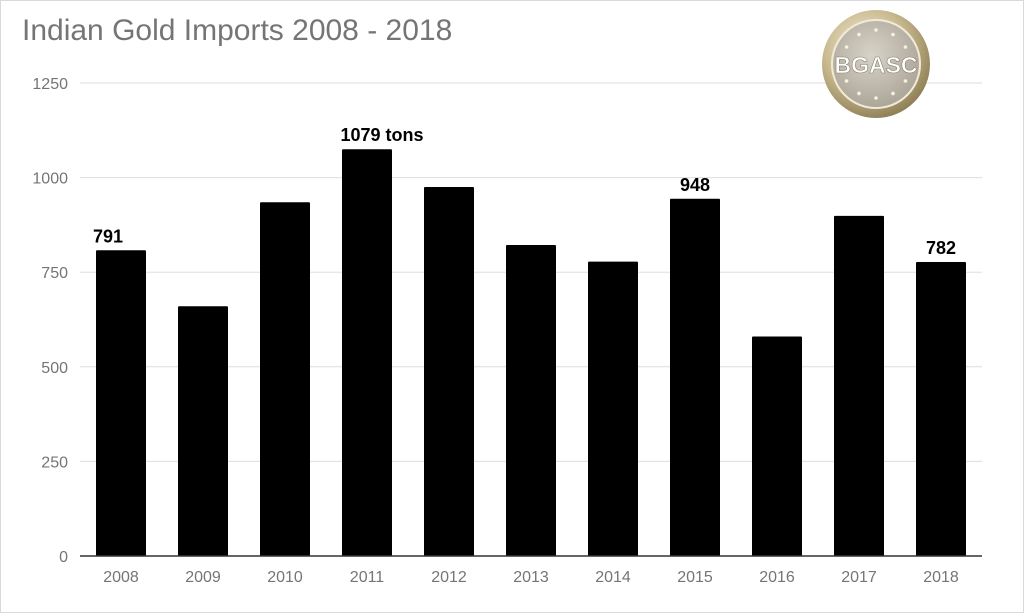 This screenshot has width=1024, height=613. I want to click on x-tick-label: 2015, so click(695, 577).